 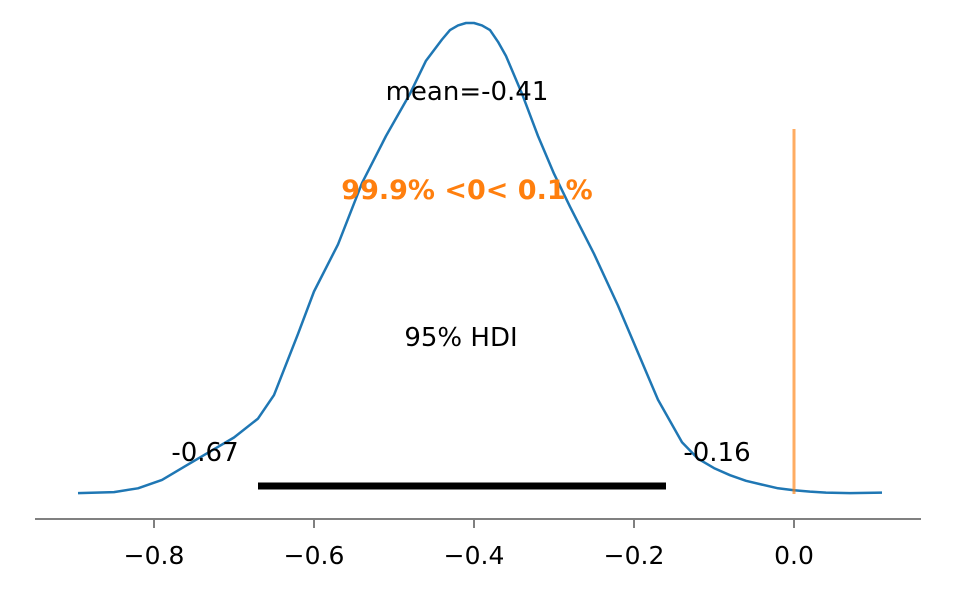 I want to click on reference-percent-label: 99.9% <0< 0.1%, so click(x=466, y=190).